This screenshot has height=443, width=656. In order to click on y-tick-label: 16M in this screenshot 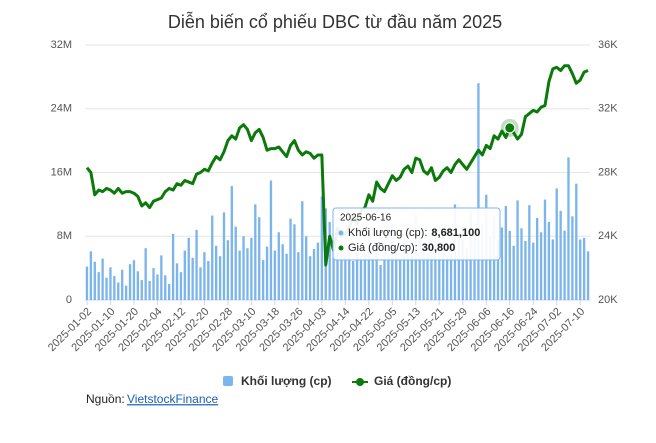, I will do `click(61, 172)`.